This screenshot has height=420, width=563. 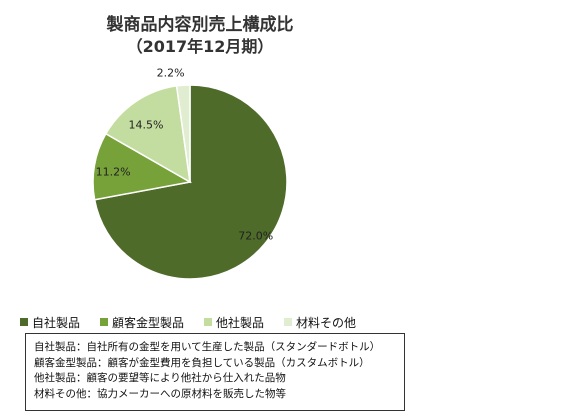 I want to click on legend-item: 顧客金型製品, so click(x=142, y=322).